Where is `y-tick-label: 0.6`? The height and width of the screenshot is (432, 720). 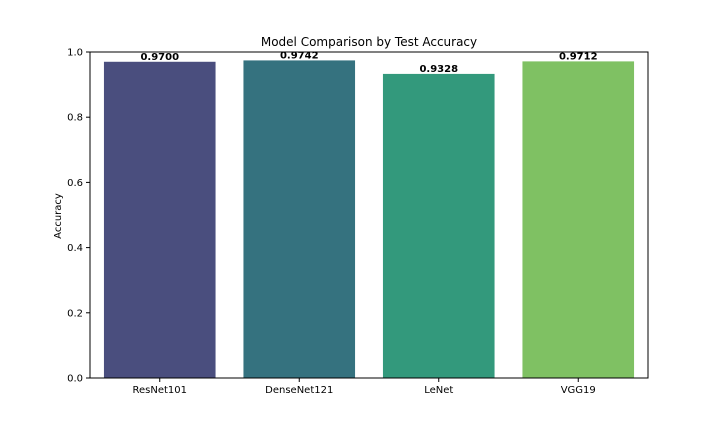
y-tick-label: 0.6 is located at coordinates (75, 183).